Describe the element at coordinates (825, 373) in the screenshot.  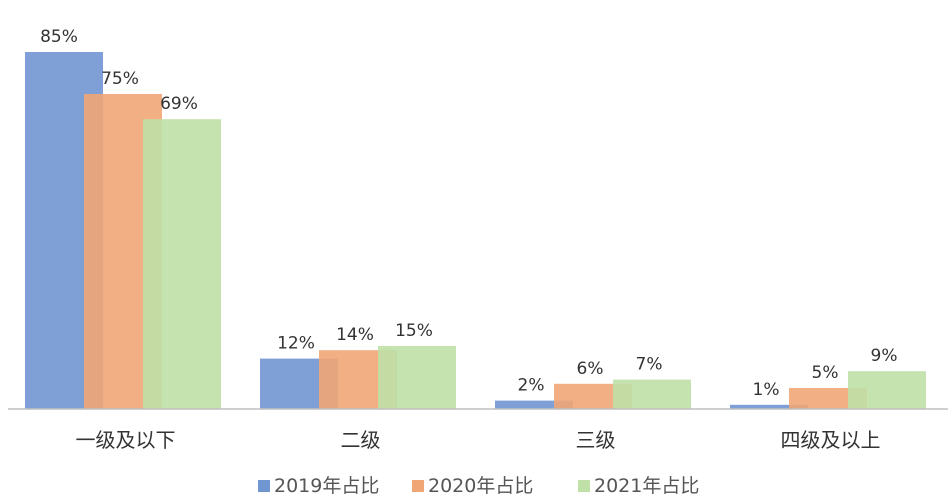
I see `data-label-2-4: 5%` at that location.